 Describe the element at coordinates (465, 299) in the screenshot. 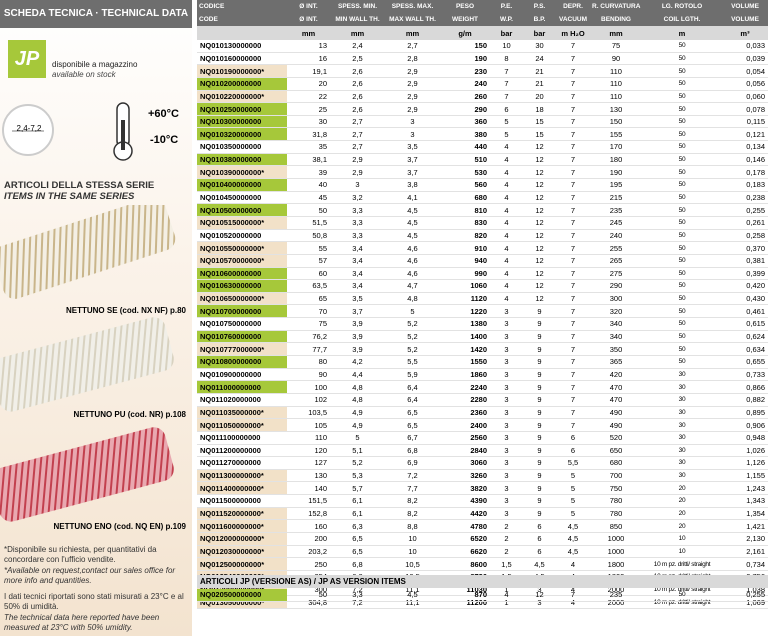

I see `cell: 1120` at that location.